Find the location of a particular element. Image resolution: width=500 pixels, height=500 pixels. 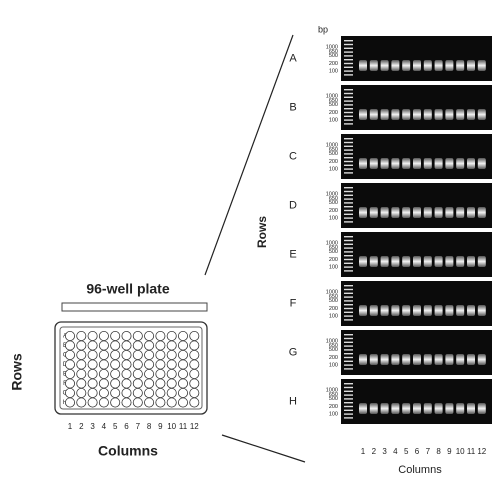

plate-column-label: 1 is located at coordinates (70, 426).